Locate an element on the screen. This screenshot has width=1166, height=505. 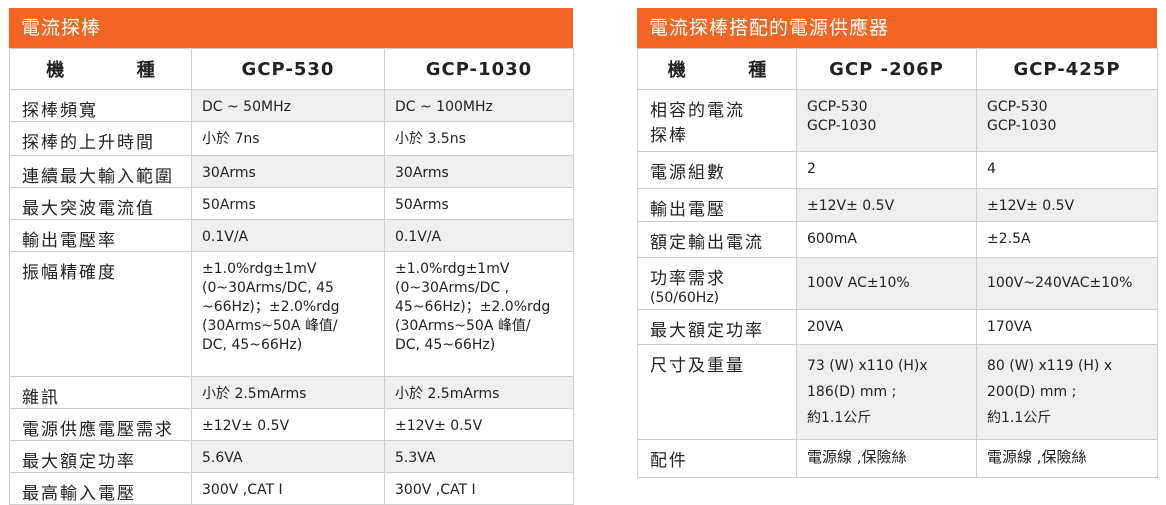
value-line: ~66Hz)；±2.0%rdg is located at coordinates (271, 307).